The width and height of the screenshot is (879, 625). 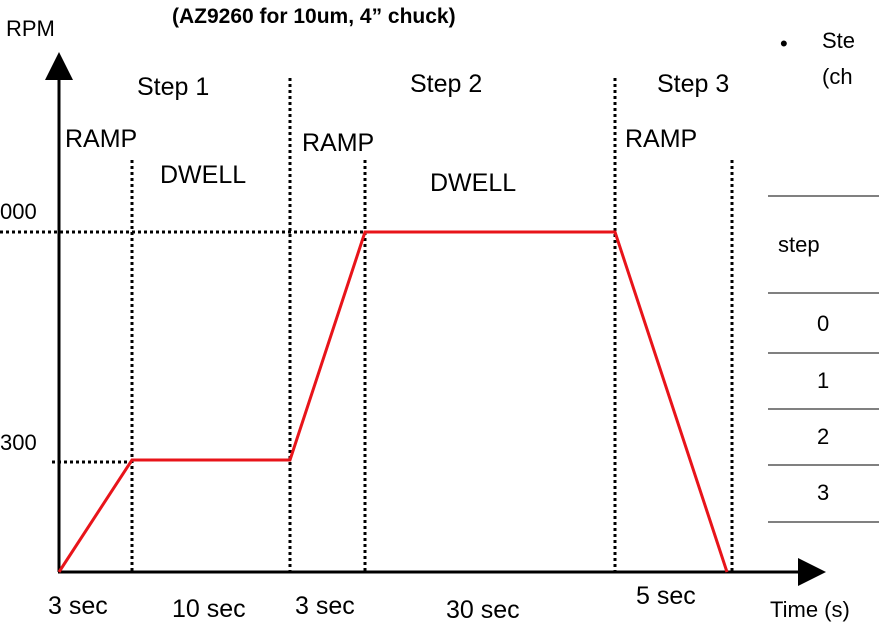 What do you see at coordinates (799, 244) in the screenshot?
I see `table-header-step: step` at bounding box center [799, 244].